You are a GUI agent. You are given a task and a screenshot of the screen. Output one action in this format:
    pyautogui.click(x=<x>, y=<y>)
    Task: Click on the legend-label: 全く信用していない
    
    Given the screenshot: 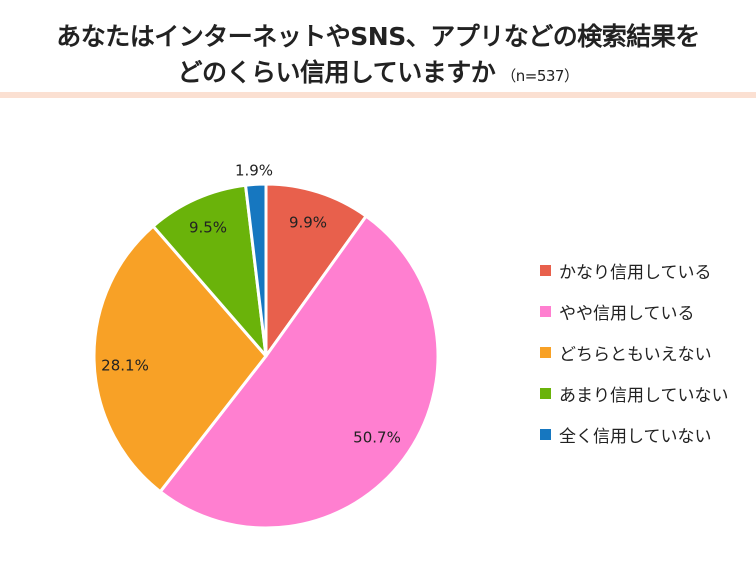 What is the action you would take?
    pyautogui.click(x=635, y=436)
    